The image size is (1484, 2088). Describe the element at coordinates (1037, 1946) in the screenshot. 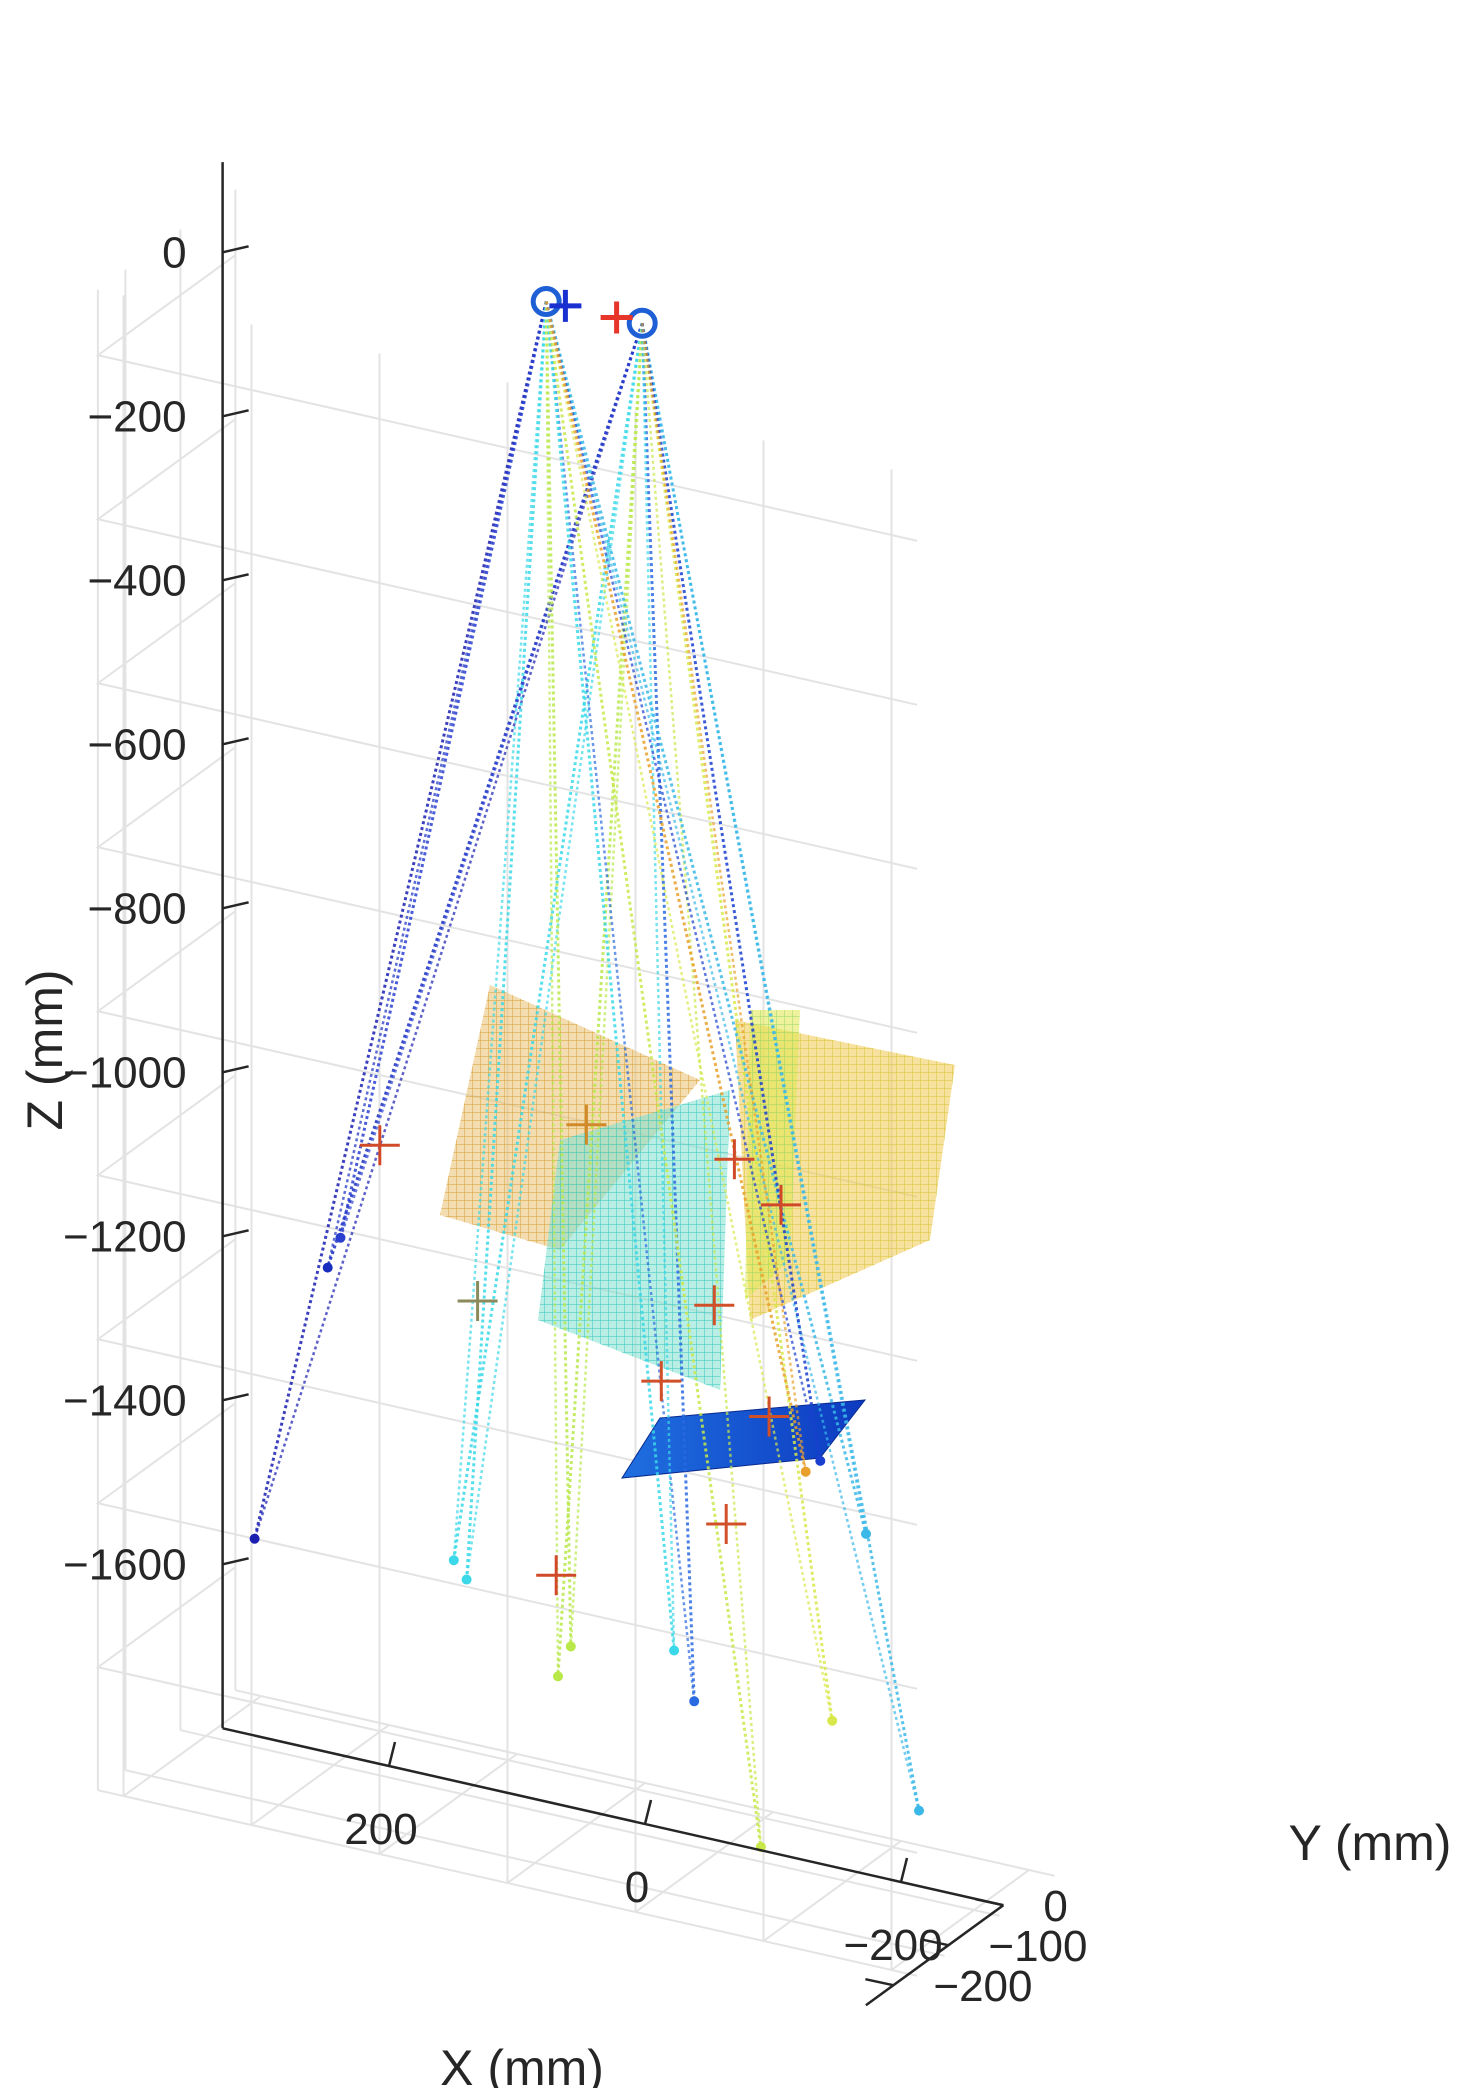

I see `y-tick-label: −100` at that location.